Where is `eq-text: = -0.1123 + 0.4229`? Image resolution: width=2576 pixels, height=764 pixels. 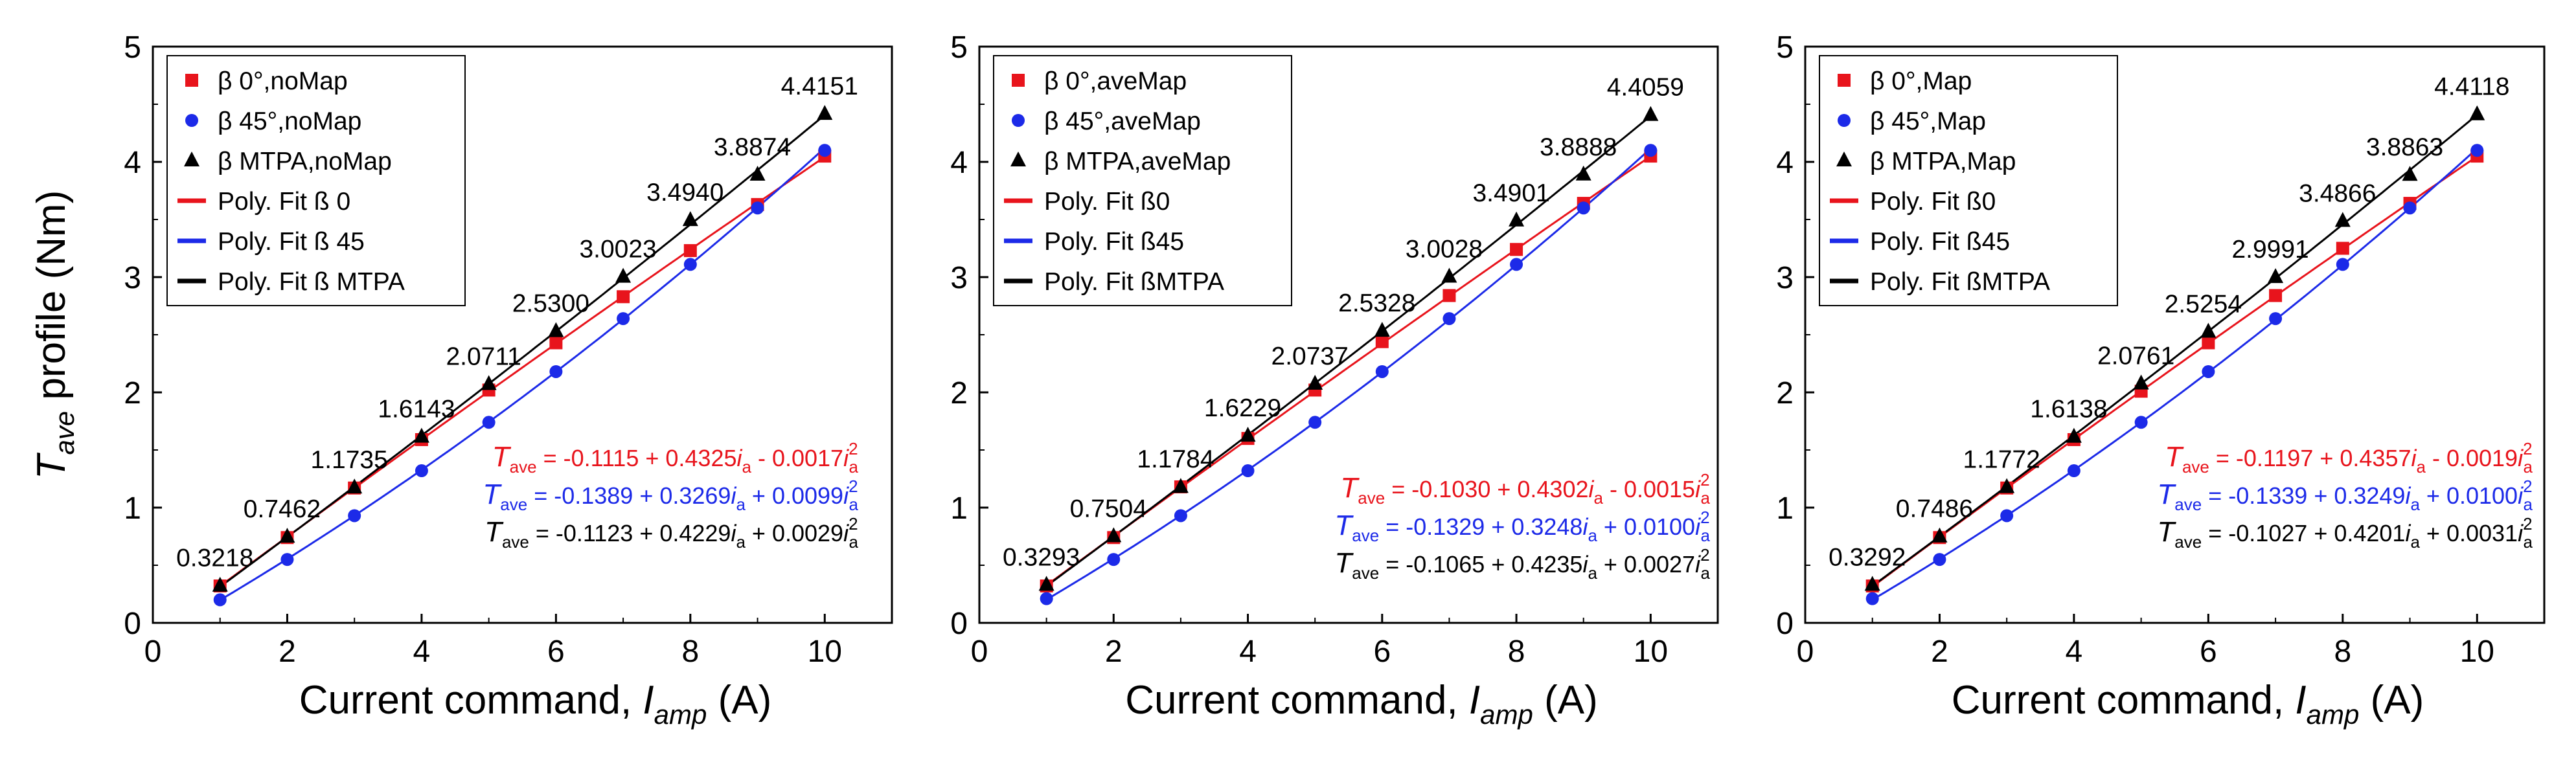
eq-text: = -0.1123 + 0.4229 is located at coordinates (630, 533).